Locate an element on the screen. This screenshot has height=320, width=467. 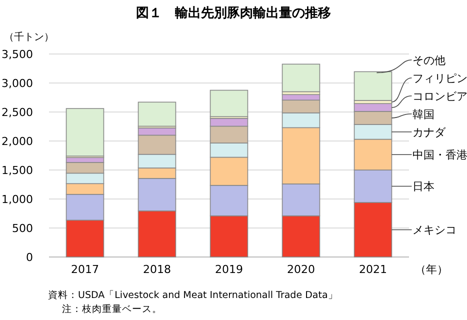
y-tick-label: 500 is located at coordinates (22, 228).